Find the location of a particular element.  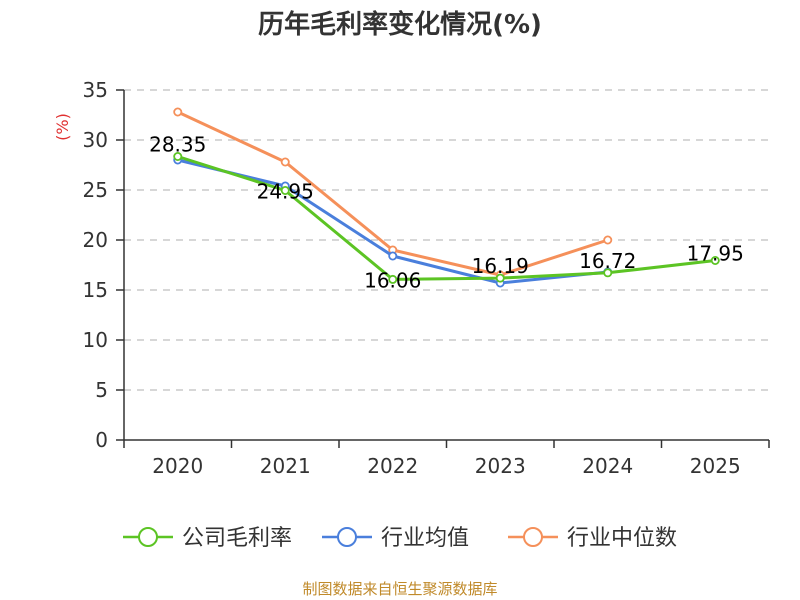

point-s0-2024 is located at coordinates (608, 273).